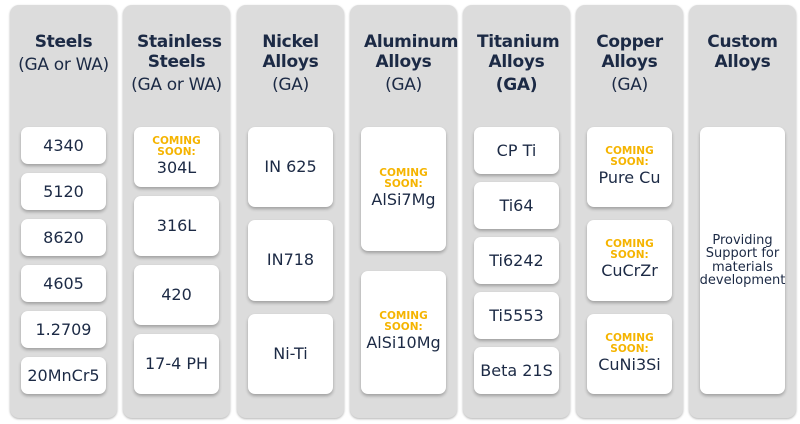  I want to click on alloy-card: CP Ti, so click(516, 150).